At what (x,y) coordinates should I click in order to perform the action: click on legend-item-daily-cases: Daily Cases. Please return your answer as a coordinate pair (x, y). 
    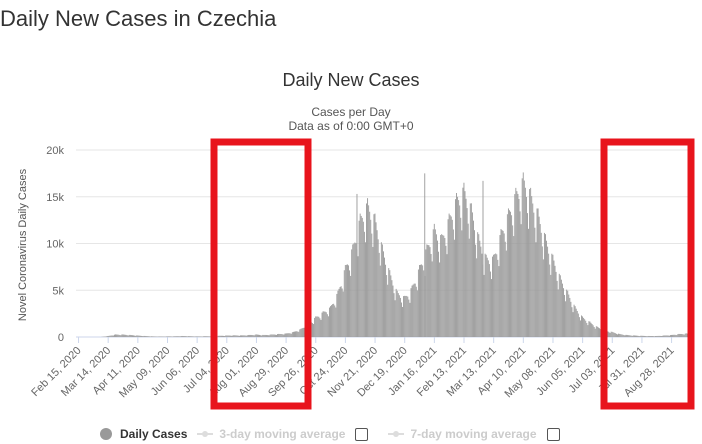
    Looking at the image, I should click on (143, 434).